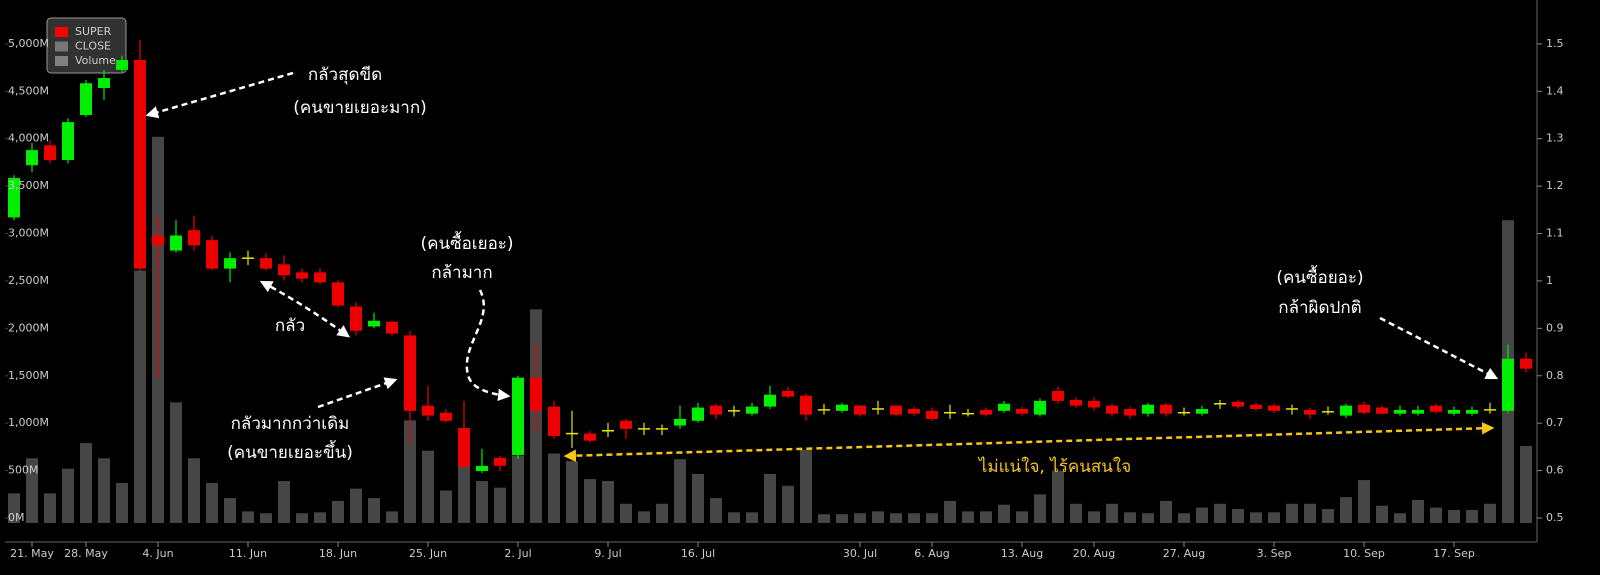 The image size is (1600, 575). I want to click on y2-tick-label: 1.4, so click(1555, 90).